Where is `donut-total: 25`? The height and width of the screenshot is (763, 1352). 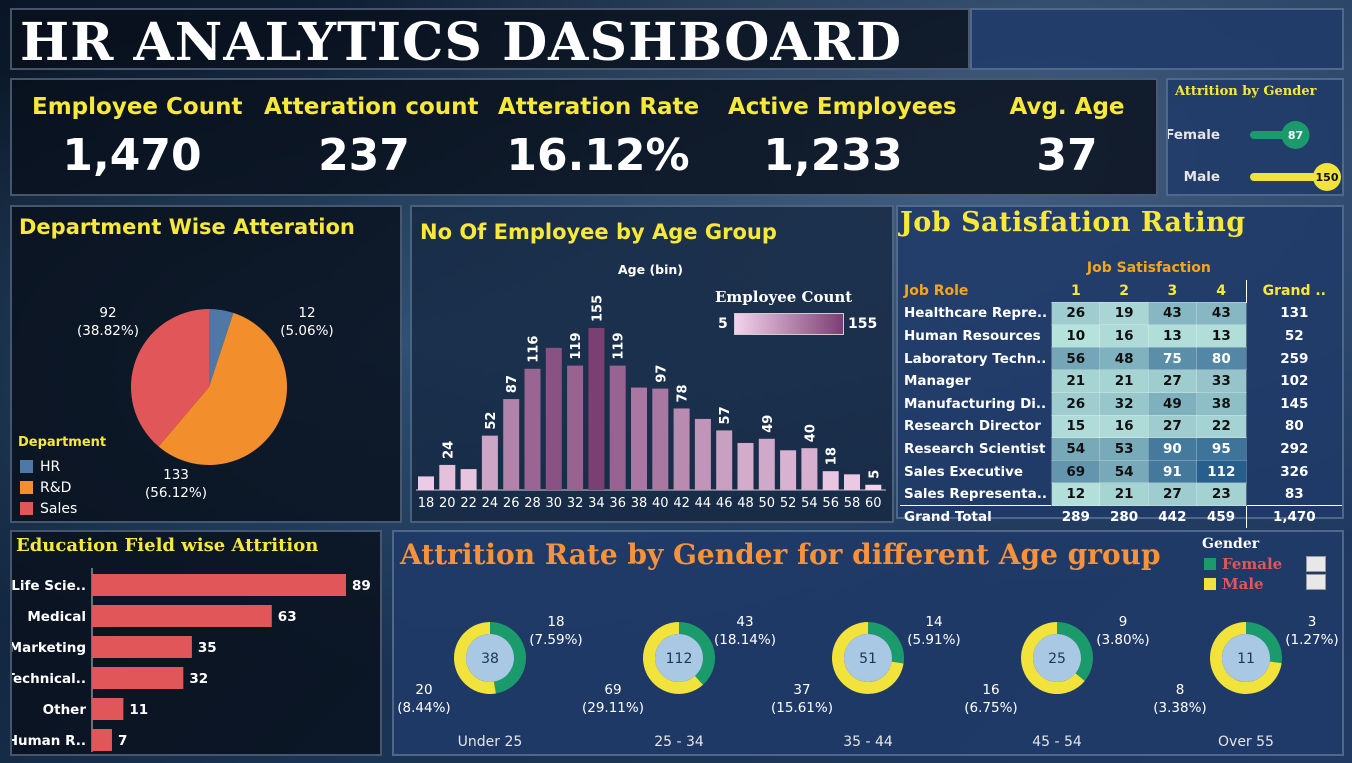 donut-total: 25 is located at coordinates (1057, 659).